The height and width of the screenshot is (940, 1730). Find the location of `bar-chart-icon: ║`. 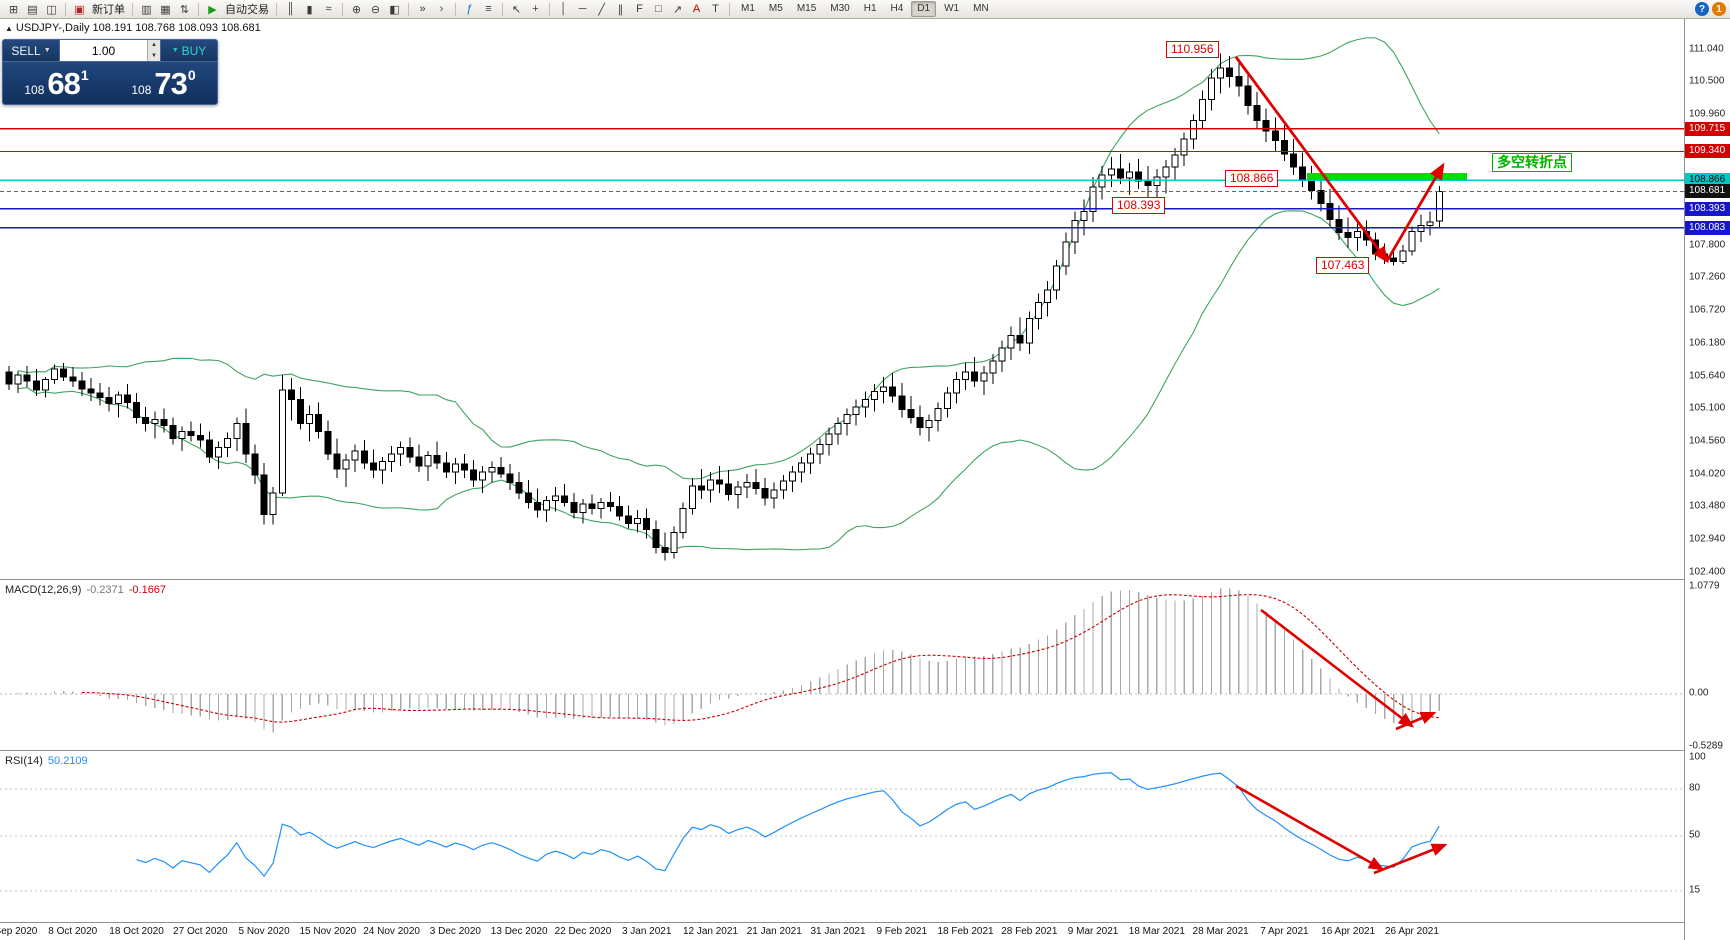

bar-chart-icon: ║ is located at coordinates (290, 9).